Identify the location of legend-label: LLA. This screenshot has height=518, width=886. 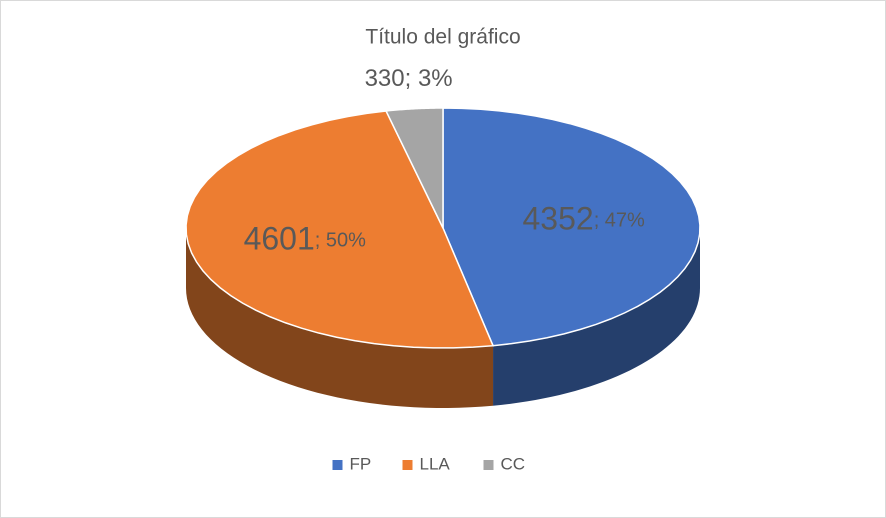
(435, 463).